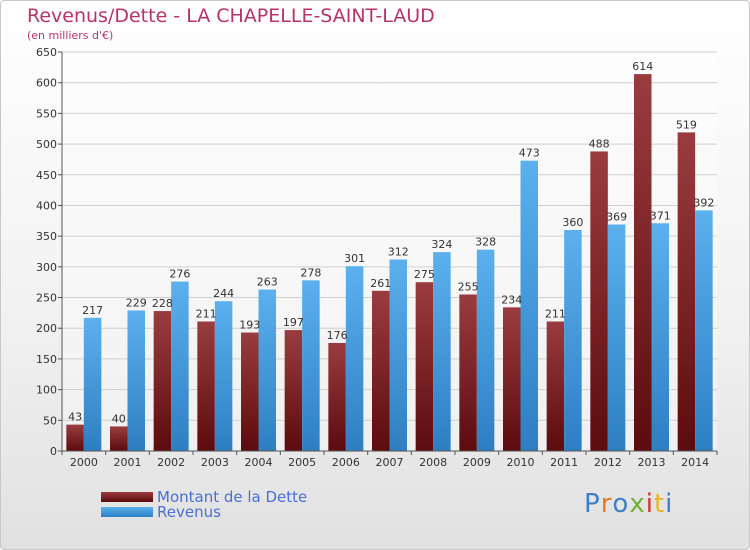 This screenshot has width=750, height=550. What do you see at coordinates (231, 16) in the screenshot?
I see `chart-title: Revenus/Dette - LA CHAPELLE-SAINT-LAUD` at bounding box center [231, 16].